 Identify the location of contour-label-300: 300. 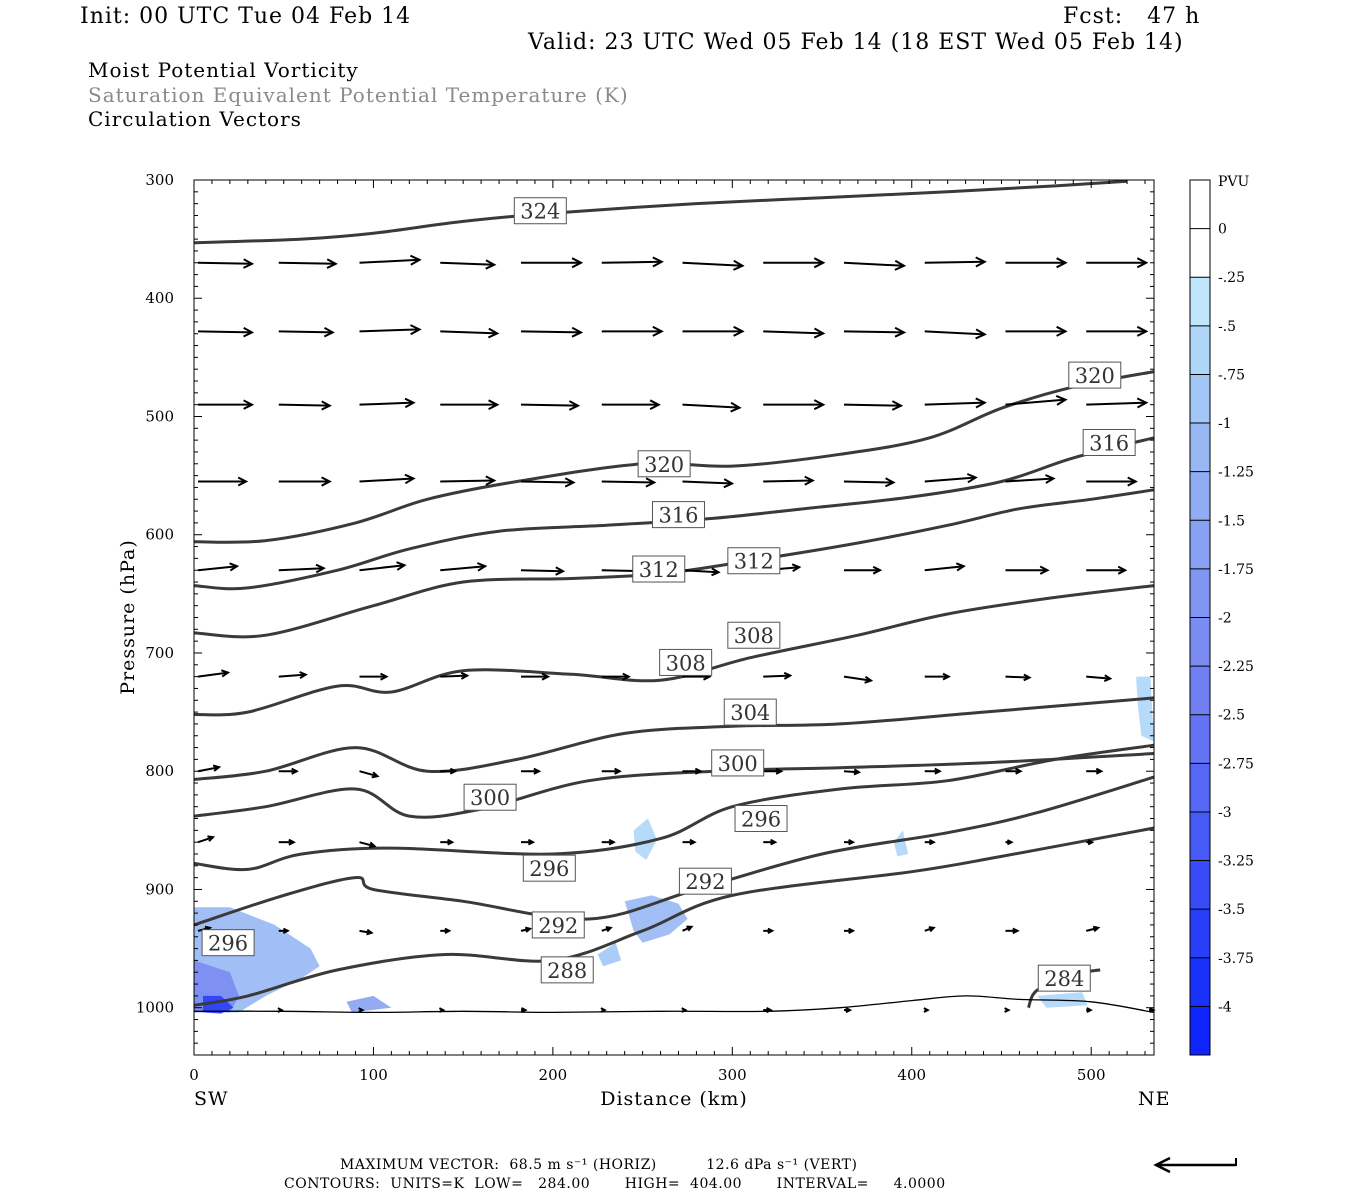
(738, 763).